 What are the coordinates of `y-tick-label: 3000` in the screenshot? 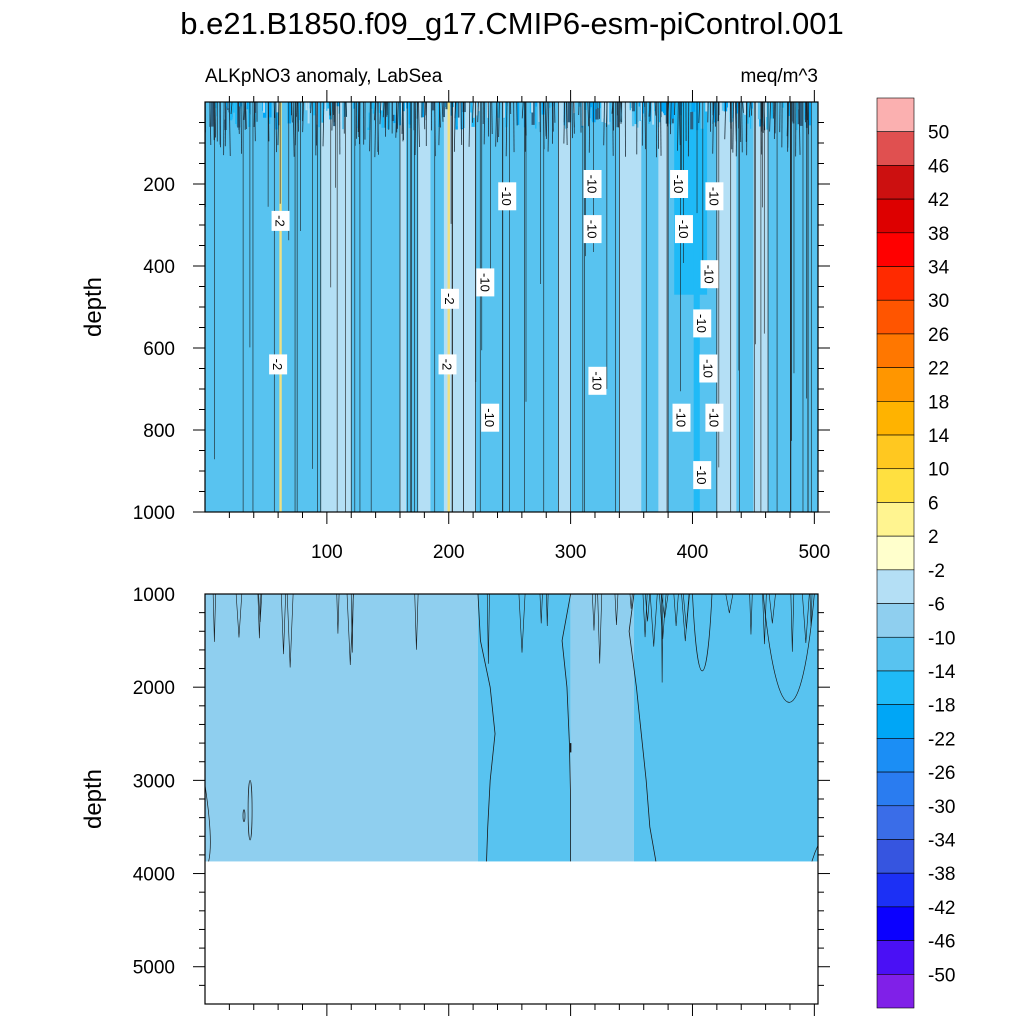 It's located at (154, 781).